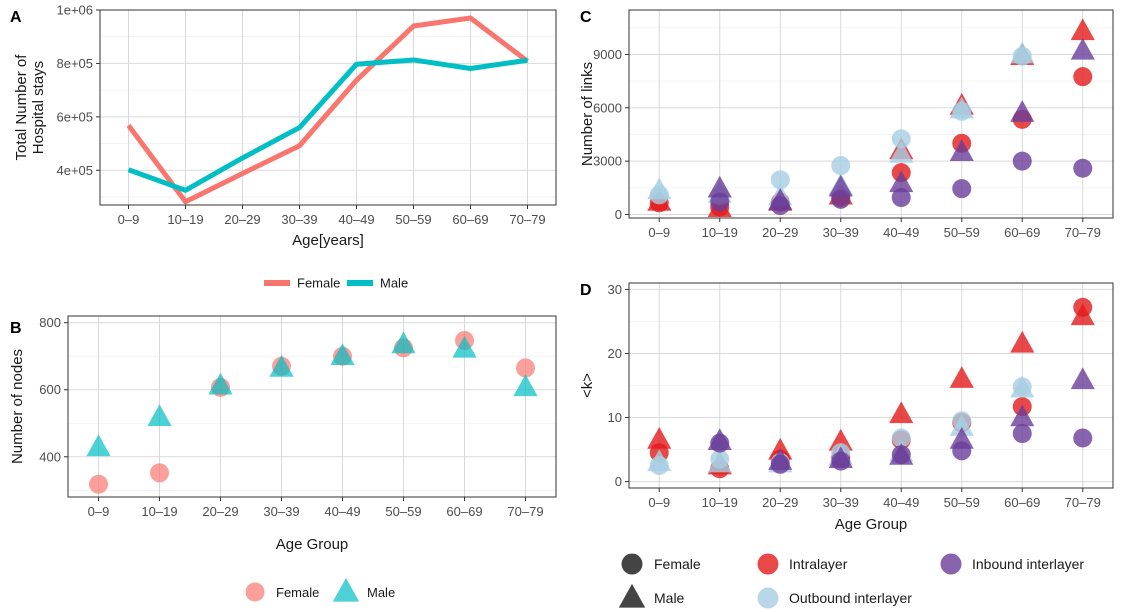 Image resolution: width=1128 pixels, height=612 pixels. What do you see at coordinates (1083, 232) in the screenshot?
I see `x-tick-label: 70–79` at bounding box center [1083, 232].